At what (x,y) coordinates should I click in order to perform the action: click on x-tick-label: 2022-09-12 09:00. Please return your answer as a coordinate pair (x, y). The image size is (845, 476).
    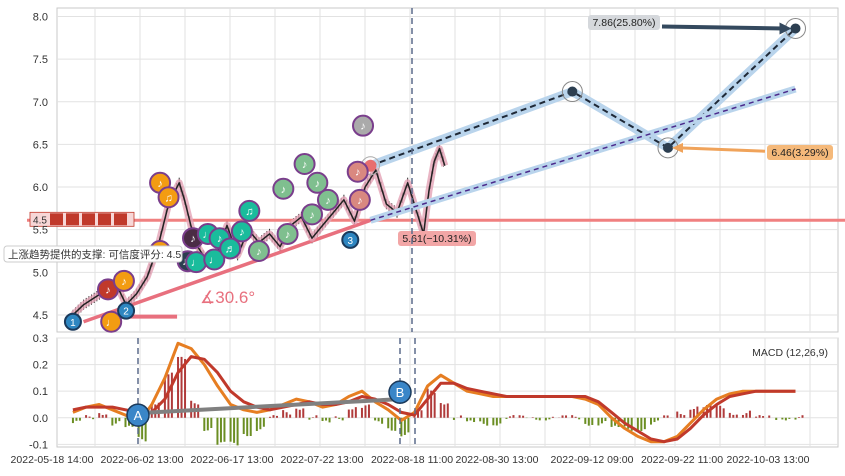
    Looking at the image, I should click on (592, 460).